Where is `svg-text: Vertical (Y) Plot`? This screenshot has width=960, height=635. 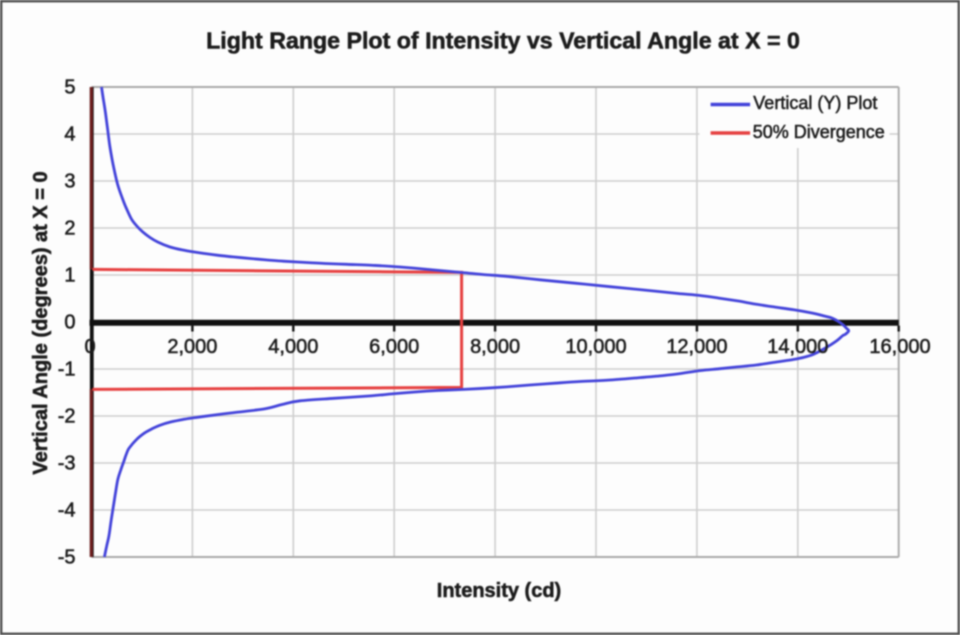 svg-text: Vertical (Y) Plot is located at coordinates (815, 103).